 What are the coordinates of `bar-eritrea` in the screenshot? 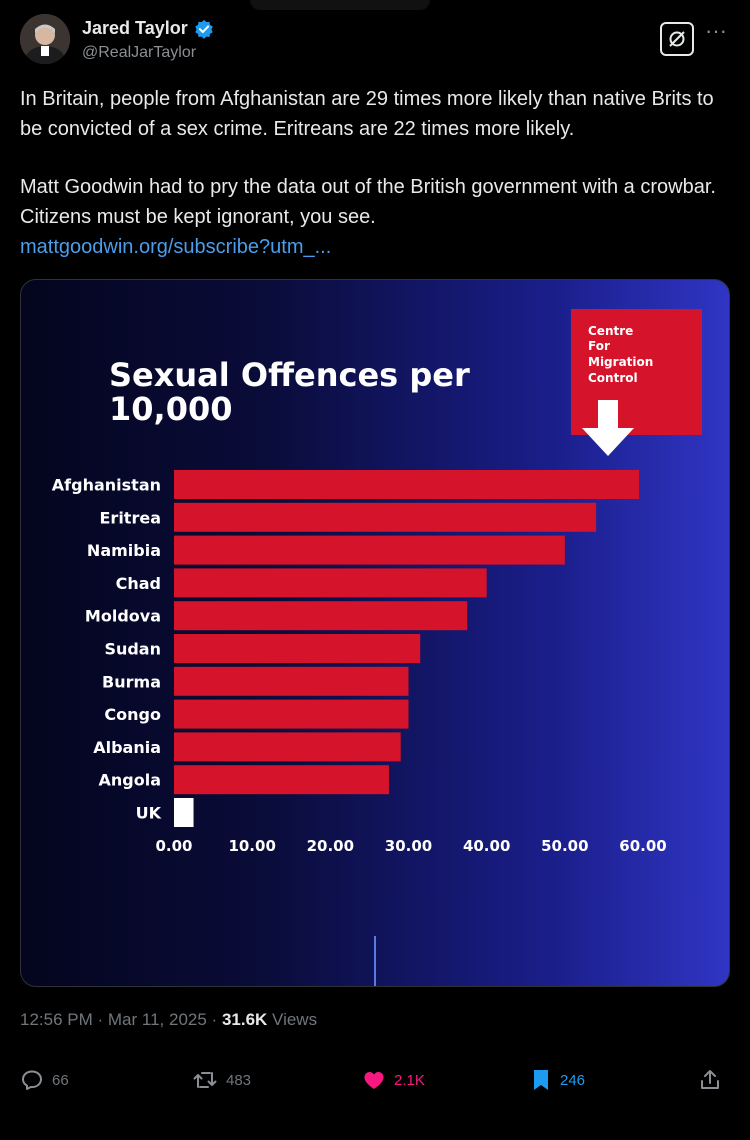 It's located at (385, 517).